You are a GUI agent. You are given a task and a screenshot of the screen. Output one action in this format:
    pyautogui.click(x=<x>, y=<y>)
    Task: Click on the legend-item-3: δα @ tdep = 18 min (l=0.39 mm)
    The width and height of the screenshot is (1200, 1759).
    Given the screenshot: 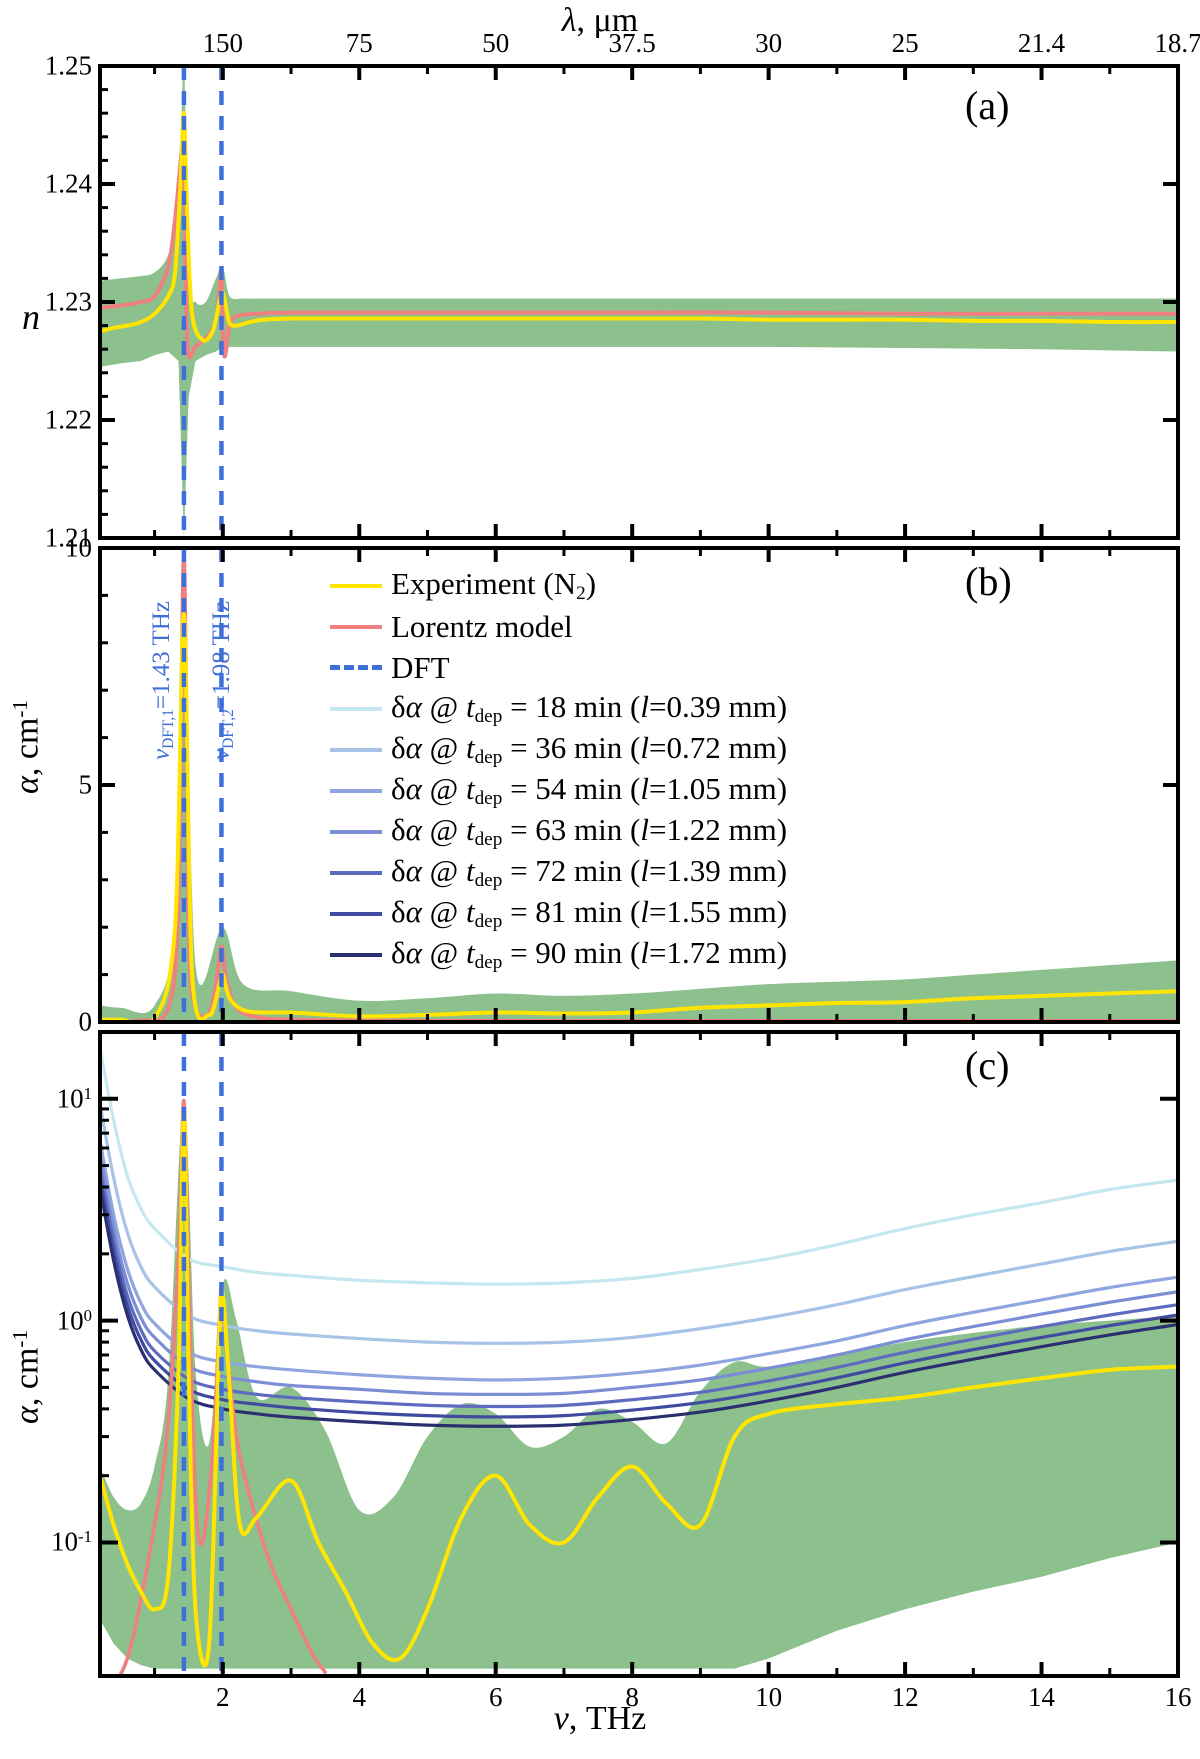 What is the action you would take?
    pyautogui.click(x=558, y=708)
    